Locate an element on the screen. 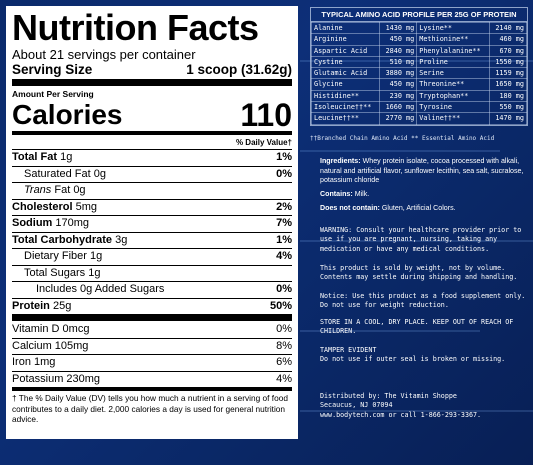 The height and width of the screenshot is (465, 533). vitamin-name: Iron 1mg is located at coordinates (34, 362).